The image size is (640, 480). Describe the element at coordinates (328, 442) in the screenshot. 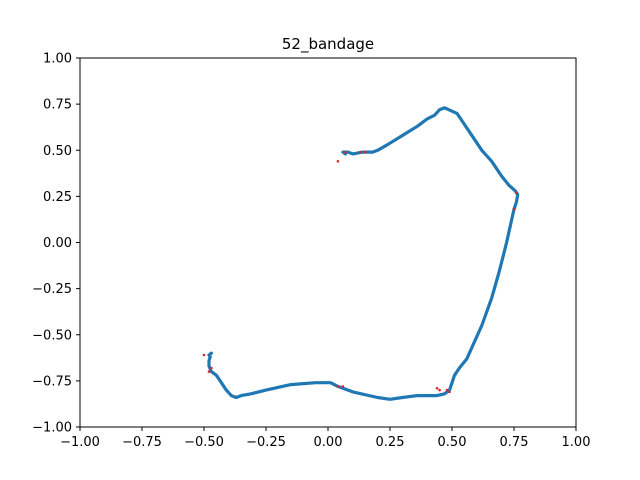

I see `x-tick-label: 0.00` at that location.